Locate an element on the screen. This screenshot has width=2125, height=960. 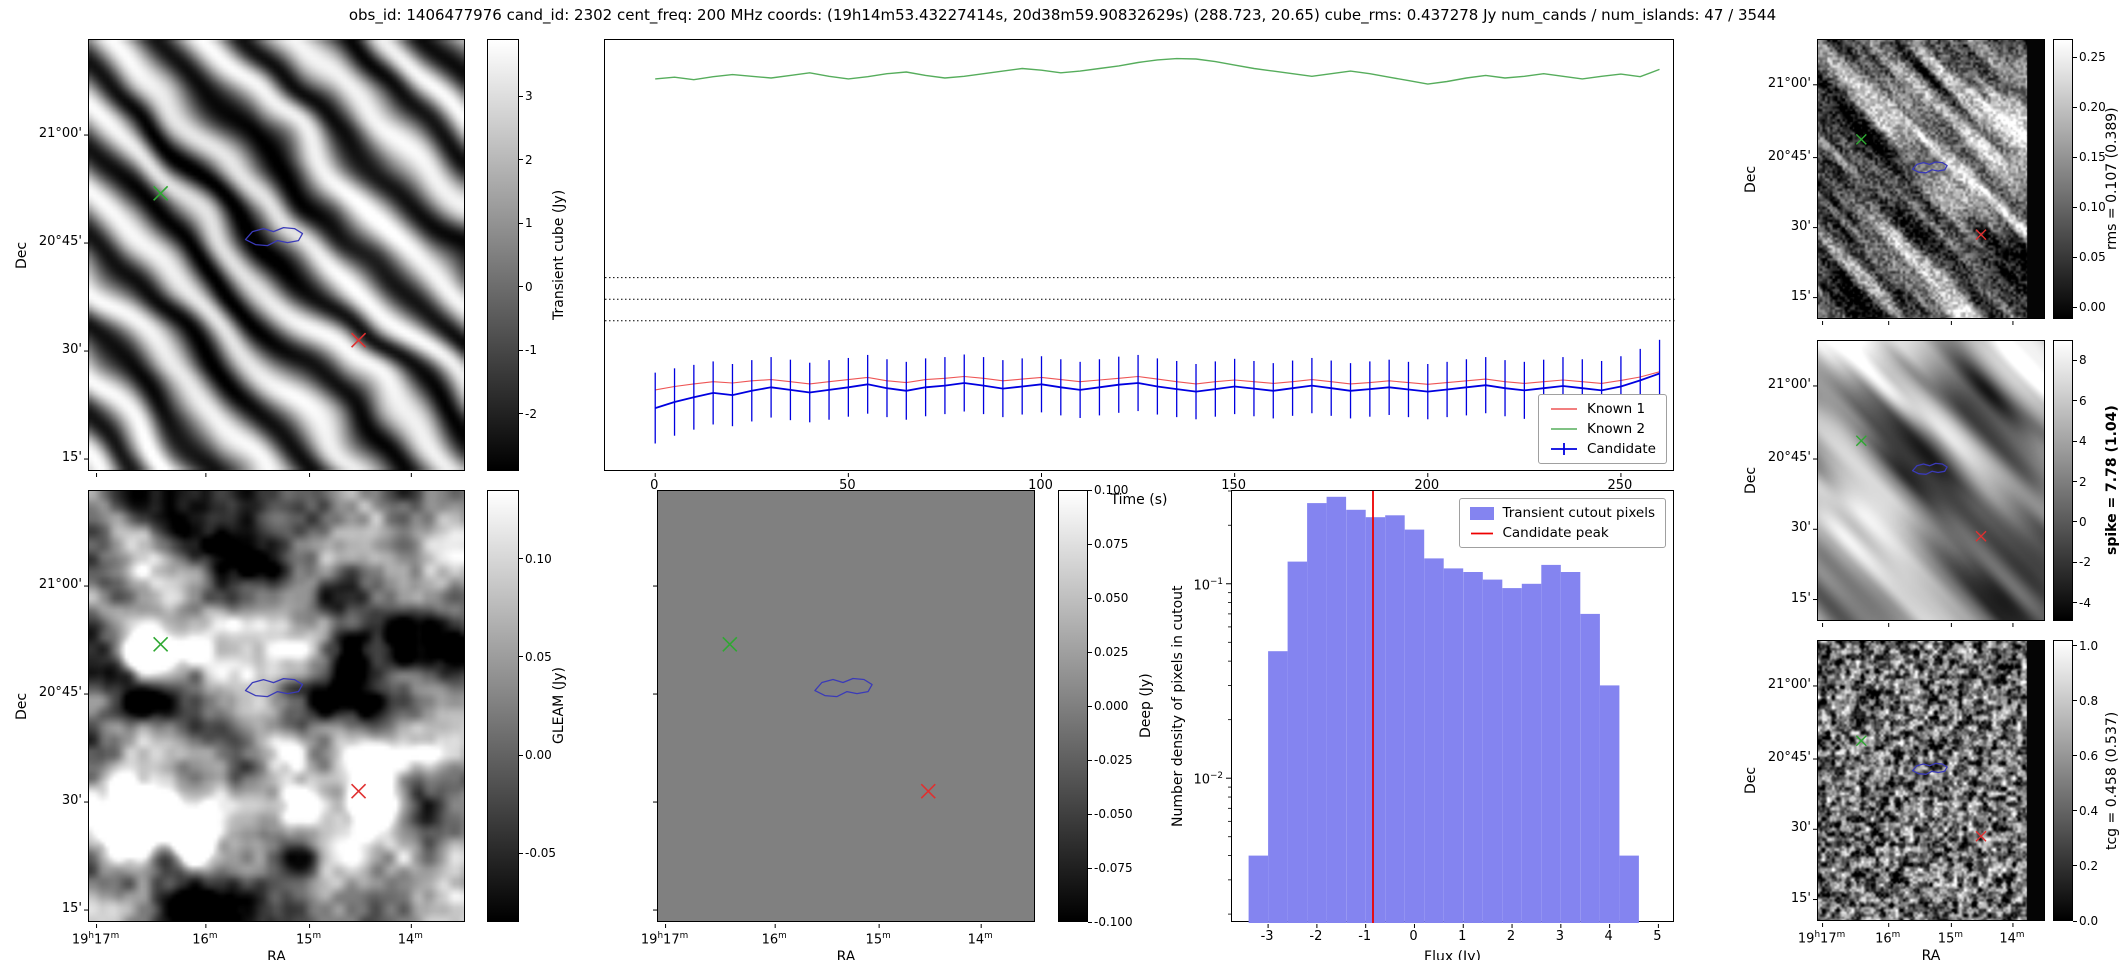
colorbar-tcg is located at coordinates (2063, 780).